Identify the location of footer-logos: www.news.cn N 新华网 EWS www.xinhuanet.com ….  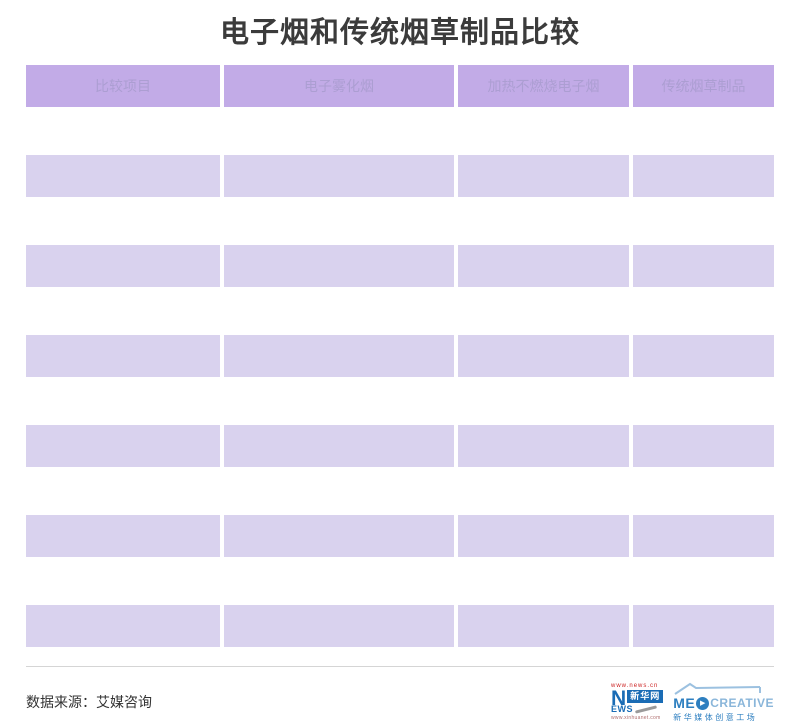
(692, 702).